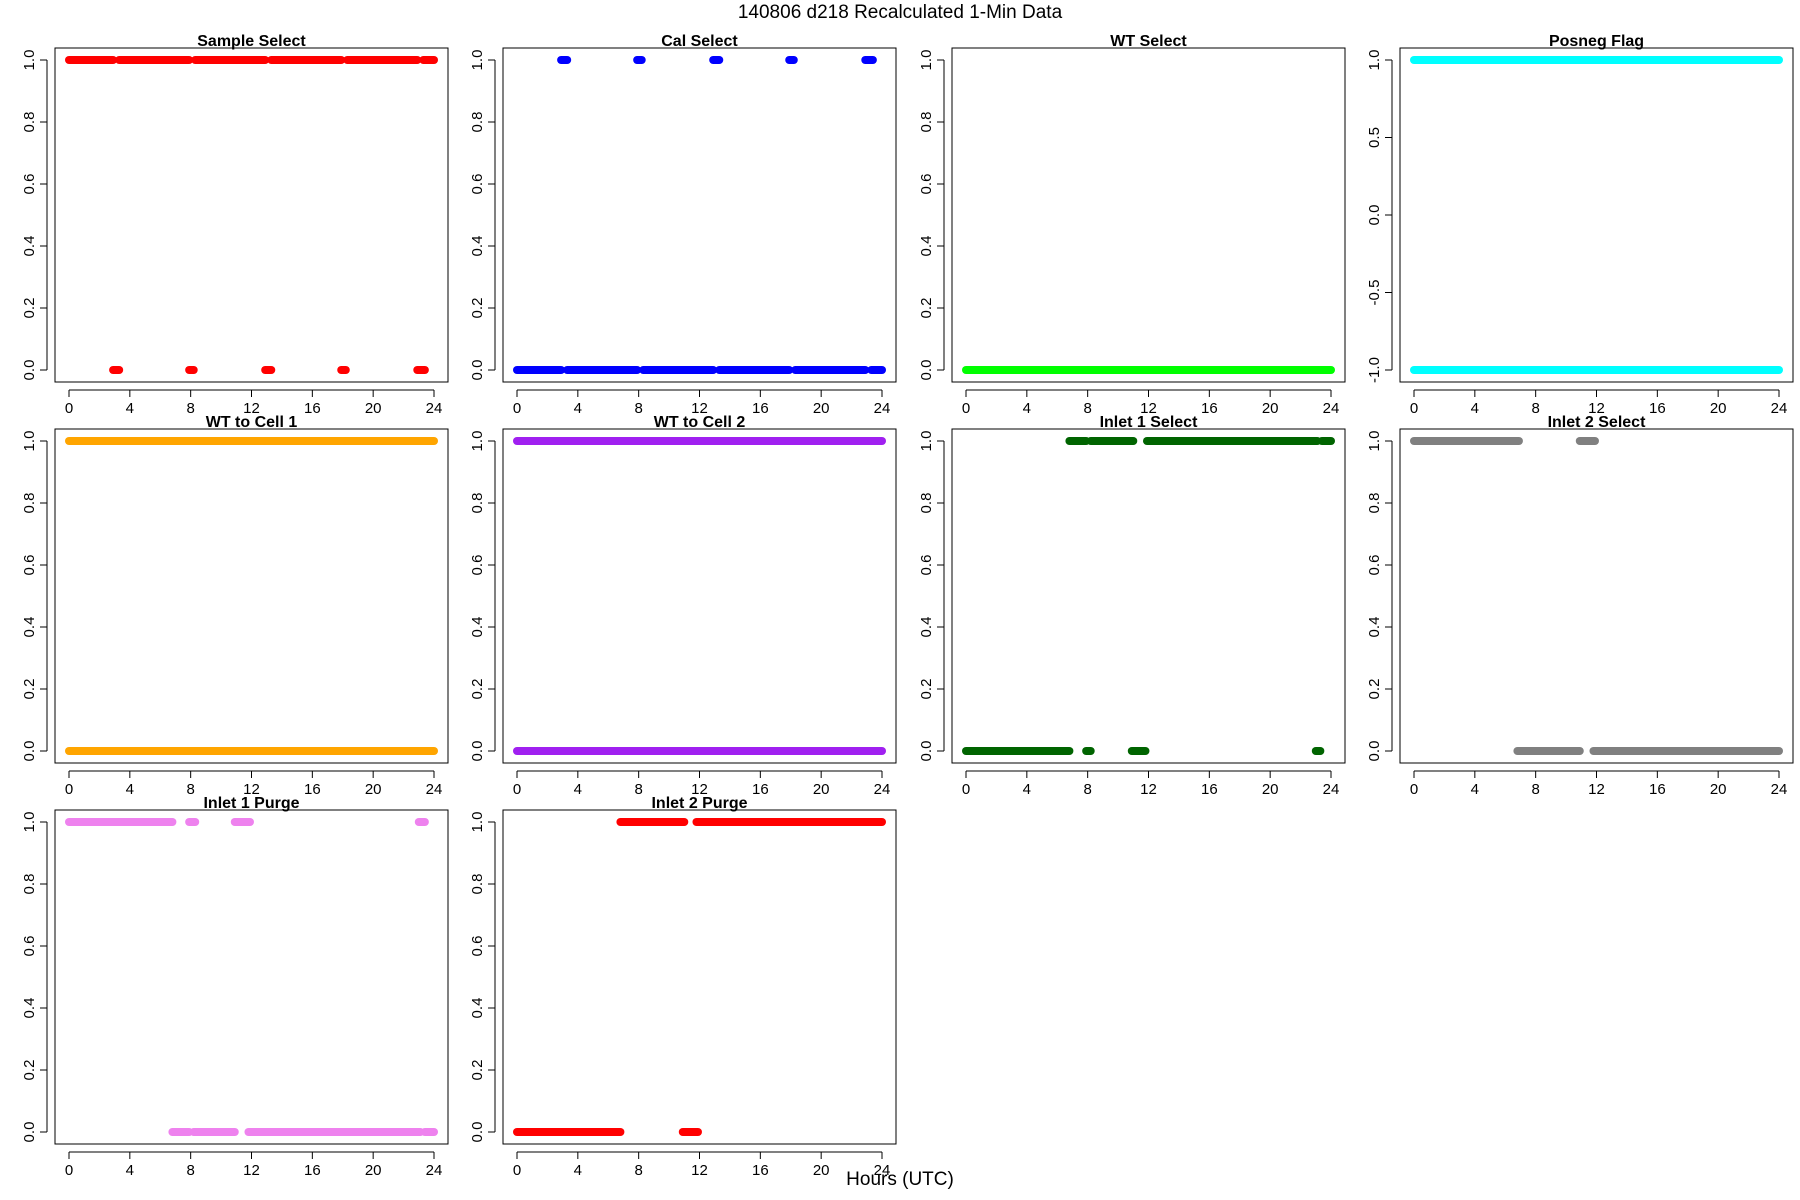  Describe the element at coordinates (1374, 137) in the screenshot. I see `y-tick-label: 0.5` at that location.